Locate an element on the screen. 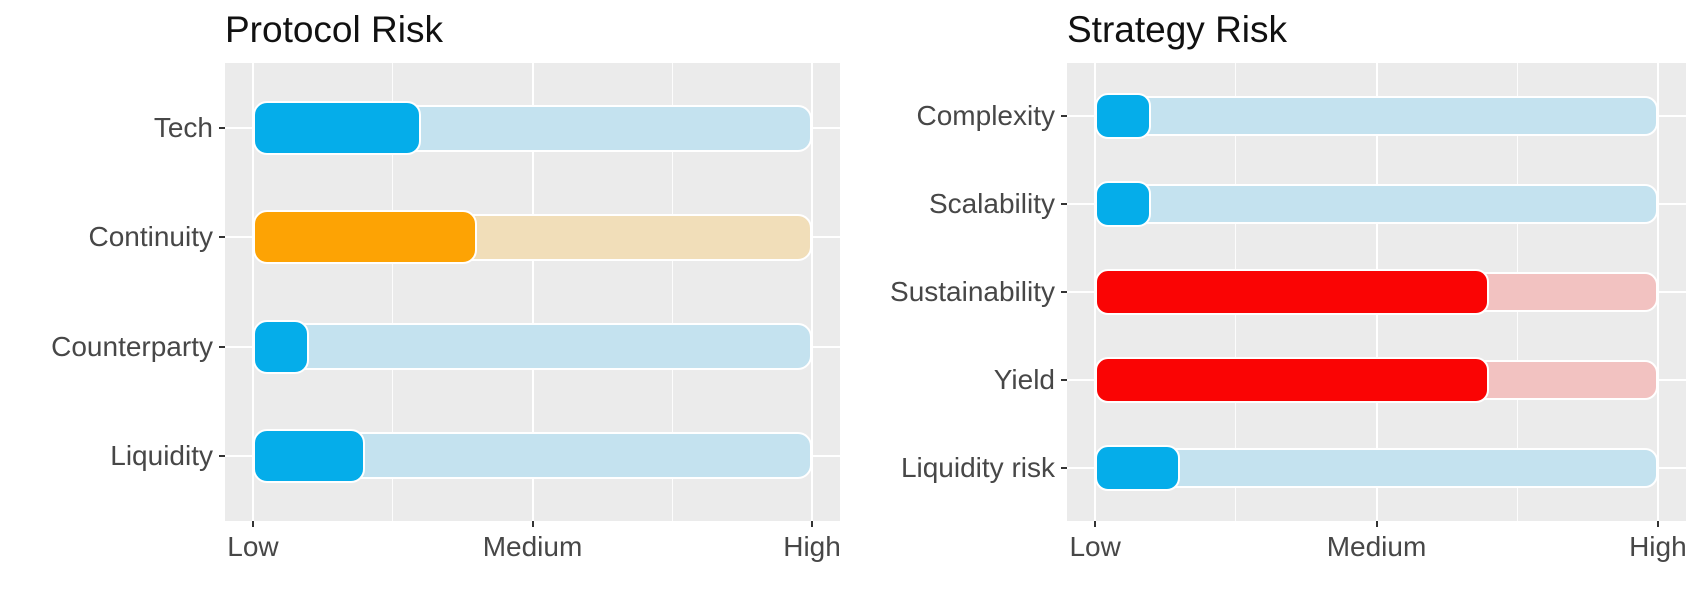 This screenshot has width=1700, height=612. category-label: Tech is located at coordinates (183, 128).